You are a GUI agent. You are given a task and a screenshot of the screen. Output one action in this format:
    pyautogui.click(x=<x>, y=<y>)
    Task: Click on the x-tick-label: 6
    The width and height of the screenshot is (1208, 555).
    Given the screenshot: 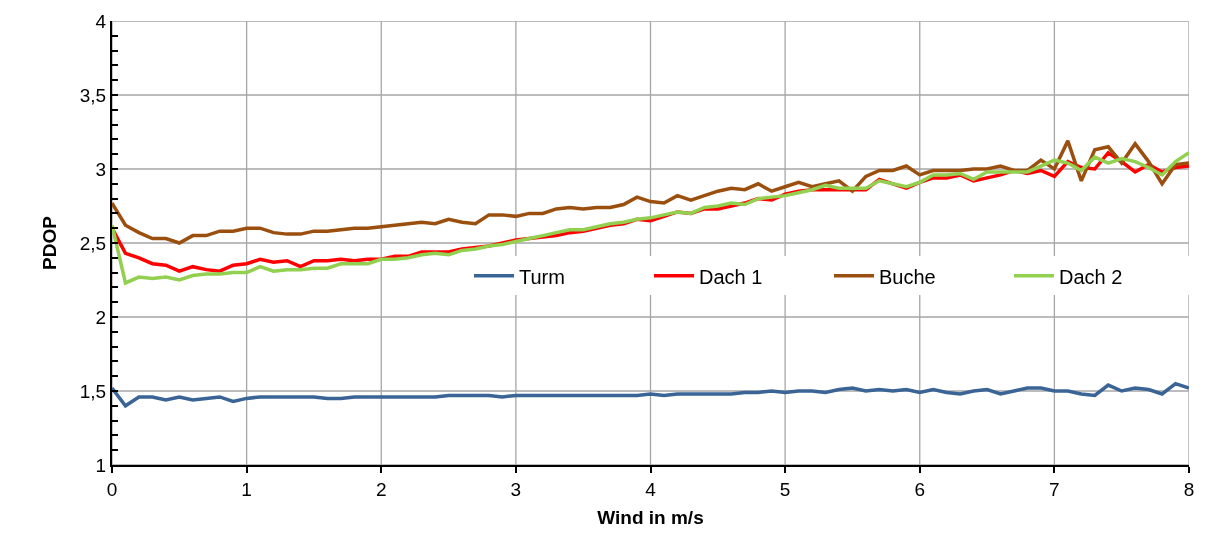 What is the action you would take?
    pyautogui.click(x=920, y=489)
    